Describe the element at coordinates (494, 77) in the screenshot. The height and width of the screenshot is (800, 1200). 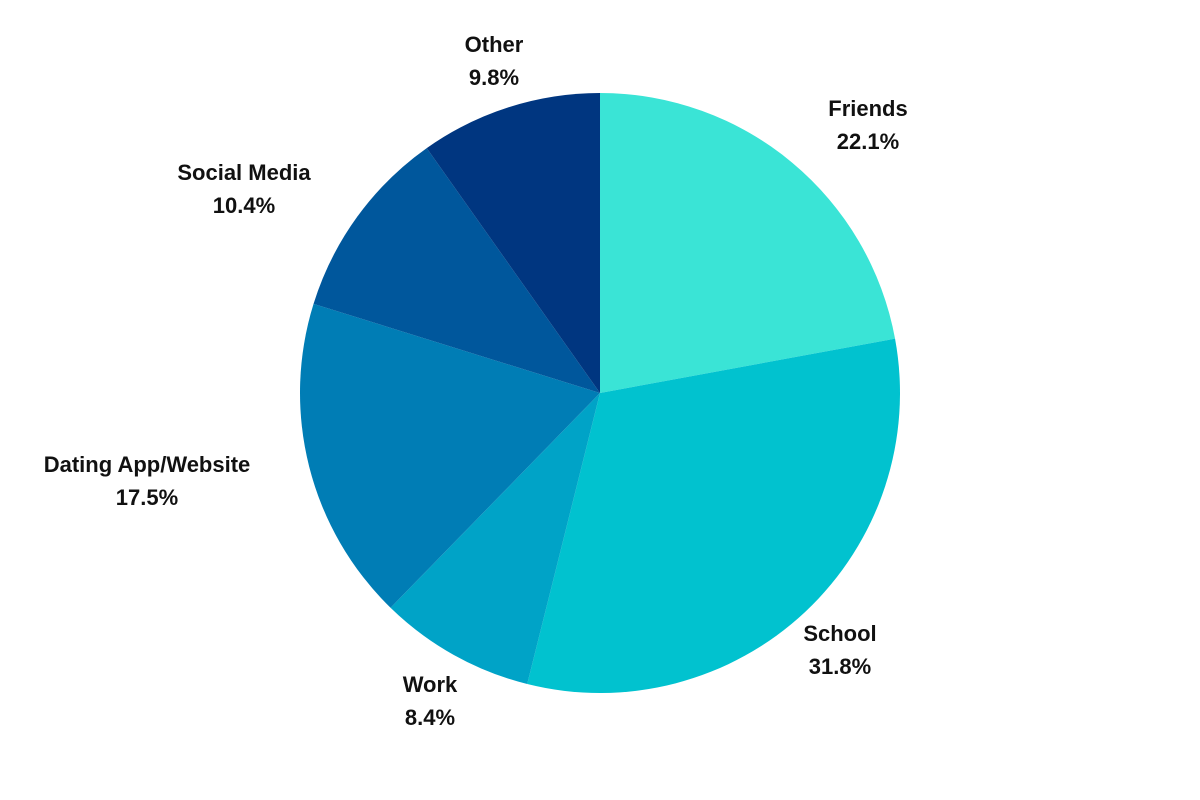
I see `slice-value-label: 9.8%` at that location.